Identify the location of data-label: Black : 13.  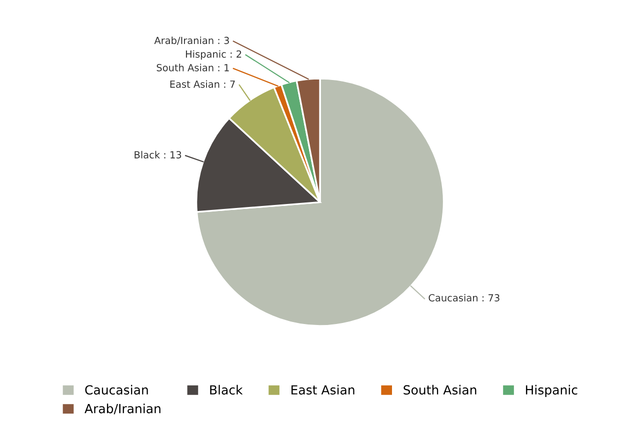
(158, 154).